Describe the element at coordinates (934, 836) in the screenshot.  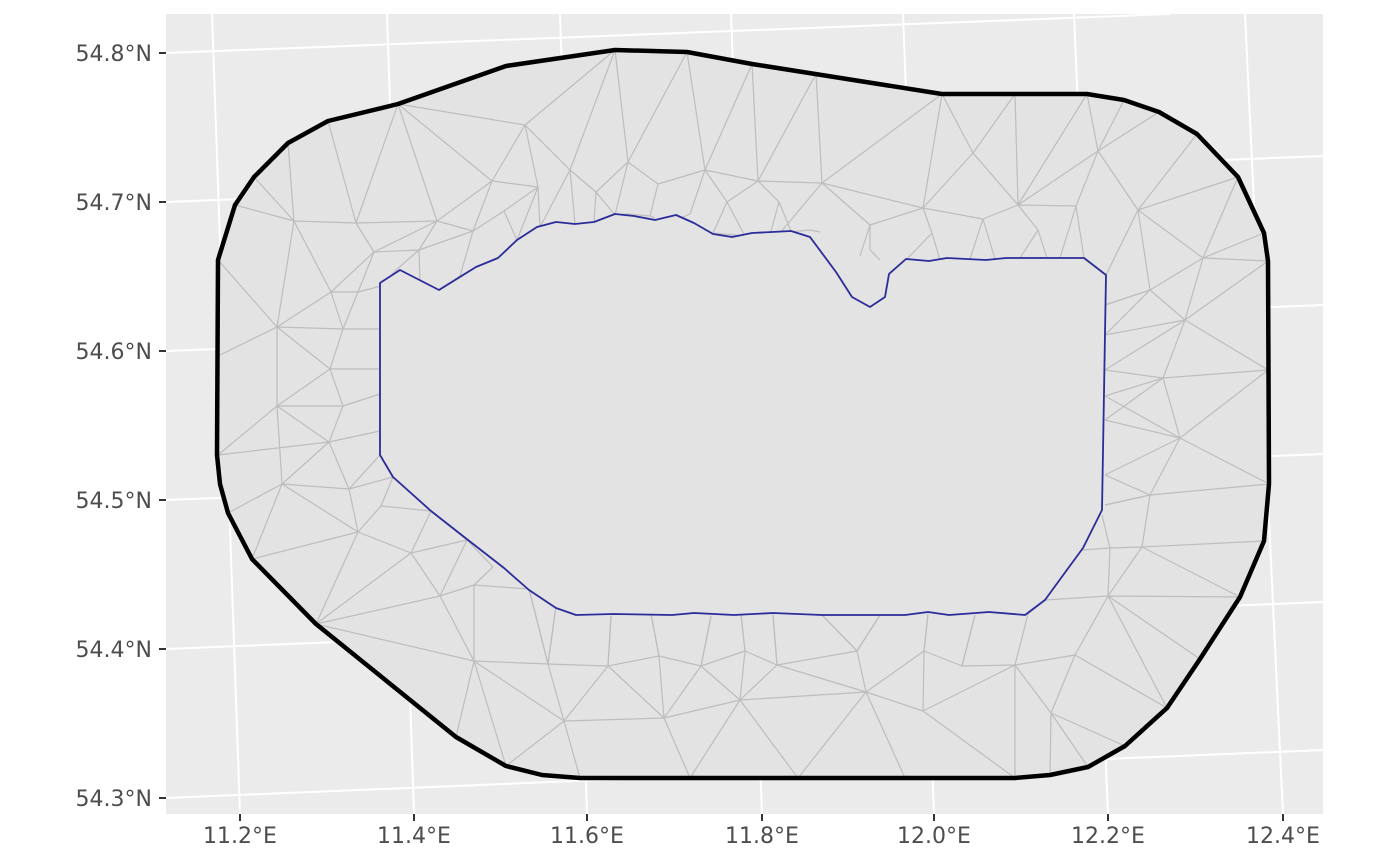
I see `x-label-12.0: 12.0°E` at that location.